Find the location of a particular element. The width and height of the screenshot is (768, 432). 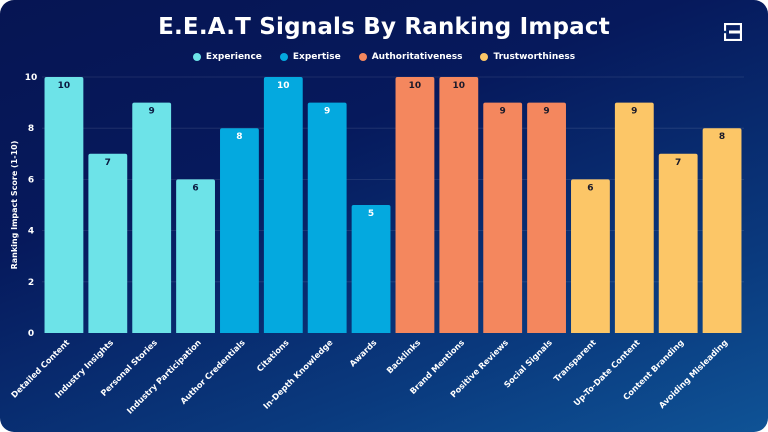

brand-logo-icon is located at coordinates (733, 32).